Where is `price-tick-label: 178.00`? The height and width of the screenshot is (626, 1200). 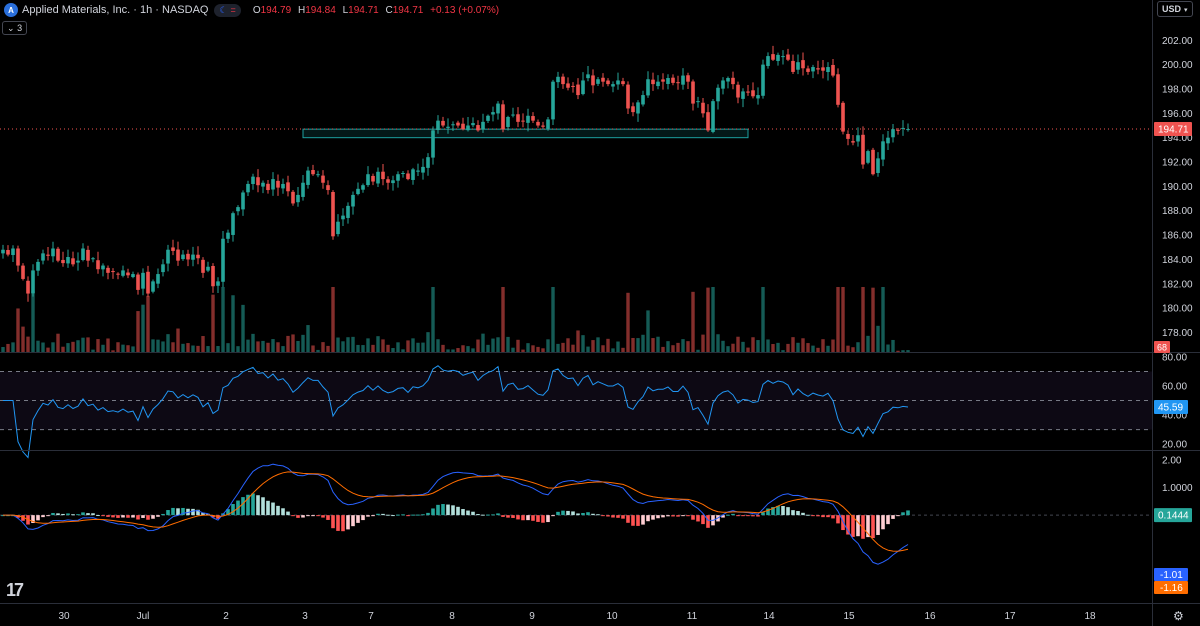
price-tick-label: 178.00 is located at coordinates (1177, 333).